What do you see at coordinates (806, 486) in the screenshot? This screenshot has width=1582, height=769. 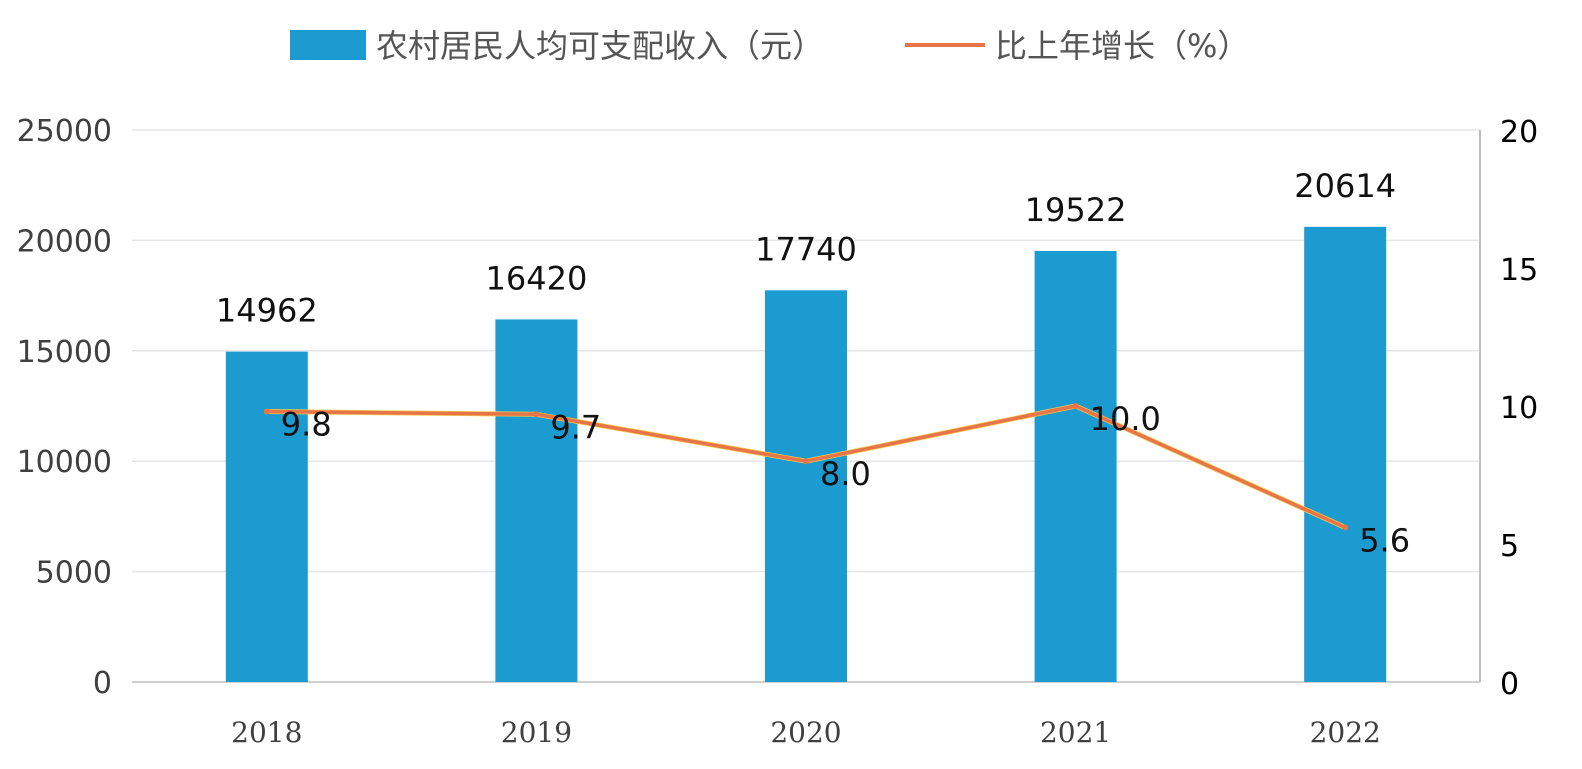 I see `bar-2020` at bounding box center [806, 486].